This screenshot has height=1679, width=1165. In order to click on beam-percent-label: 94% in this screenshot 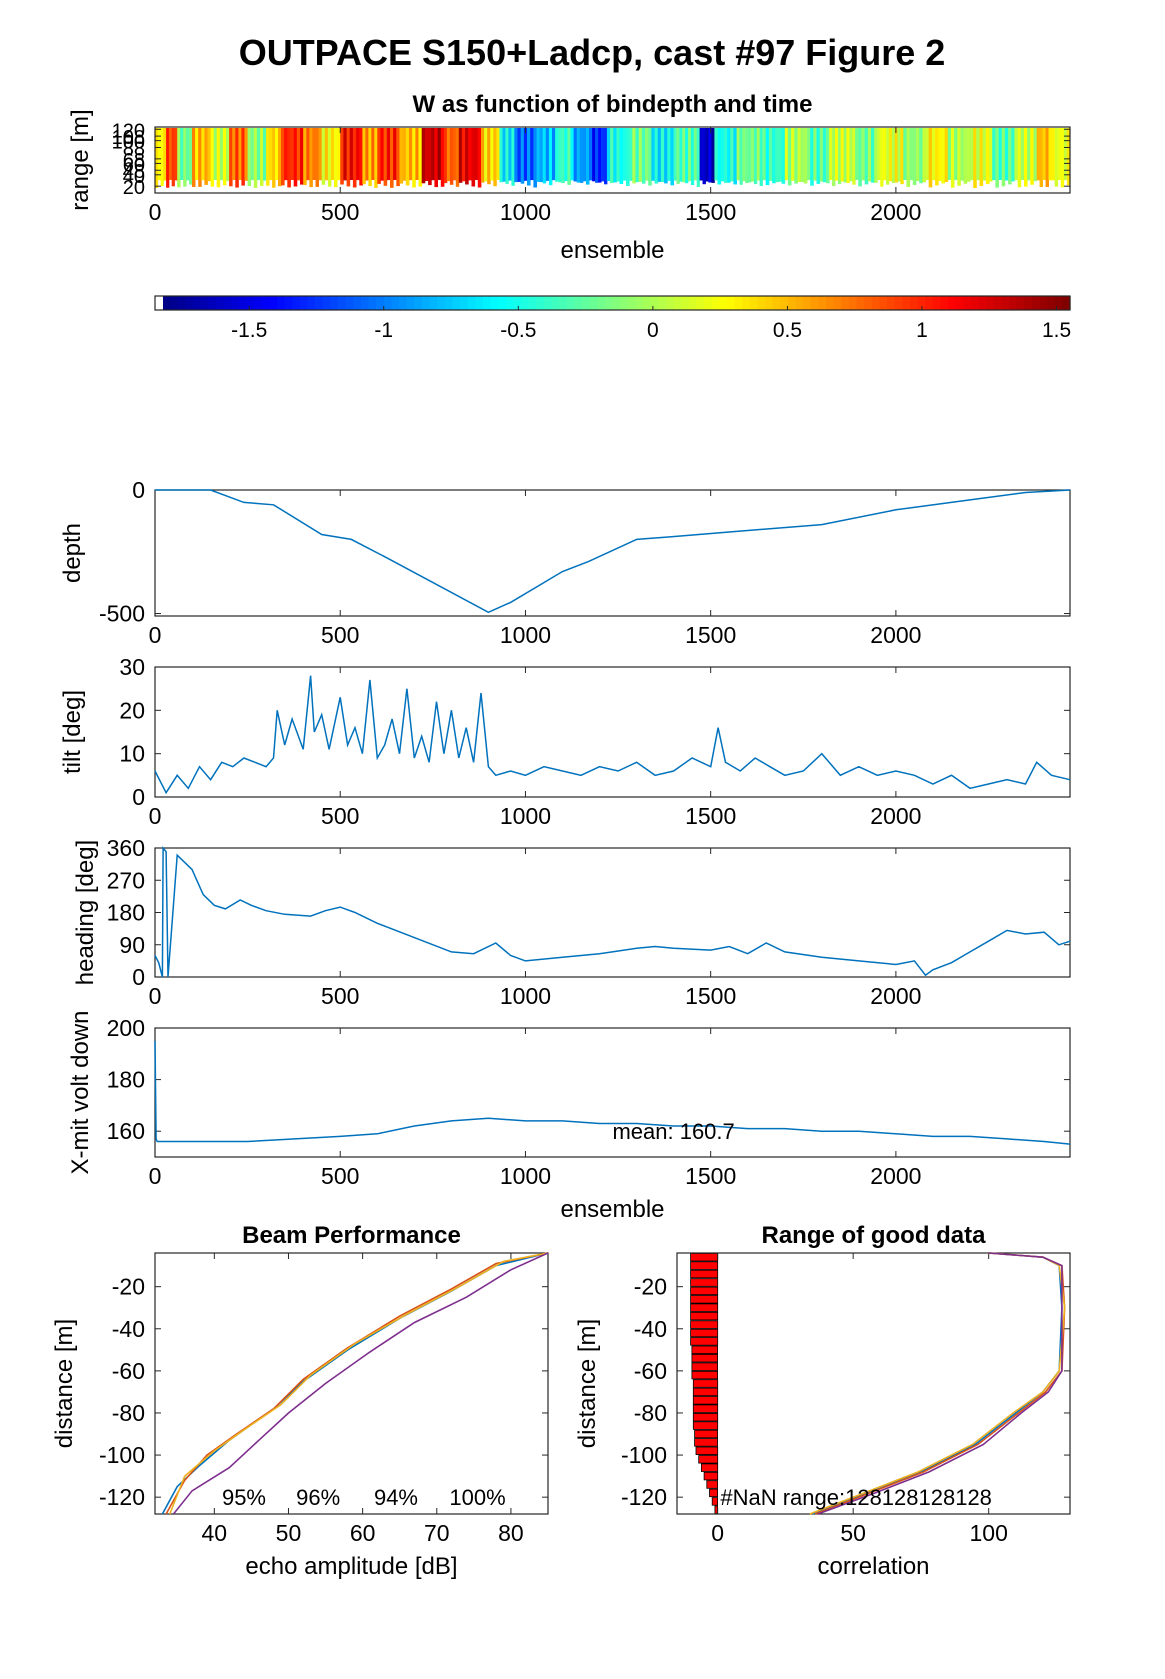, I will do `click(396, 1497)`.